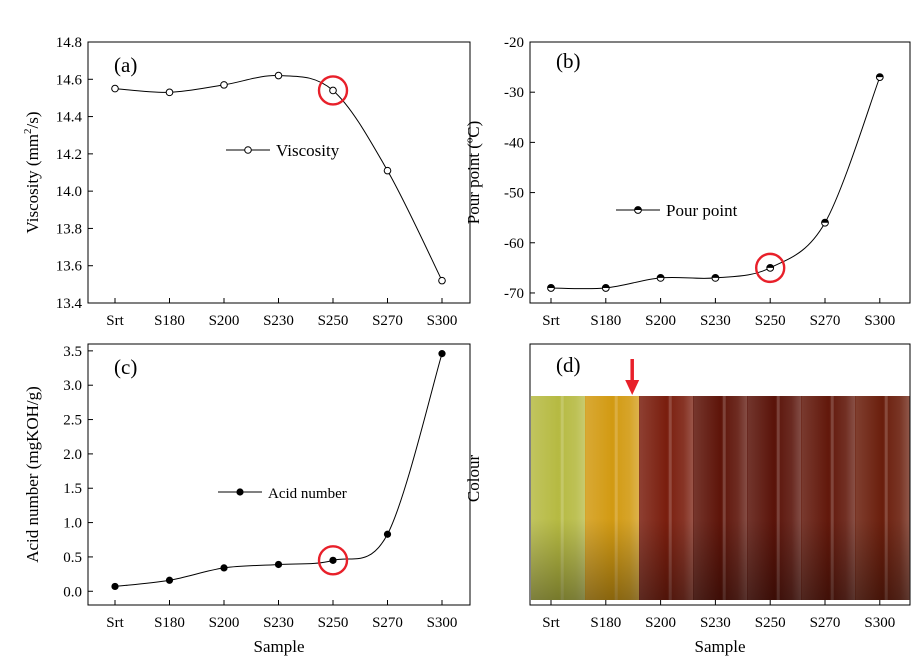 The height and width of the screenshot is (664, 924). What do you see at coordinates (69, 304) in the screenshot?
I see `y-tick-label: 13.4` at bounding box center [69, 304].